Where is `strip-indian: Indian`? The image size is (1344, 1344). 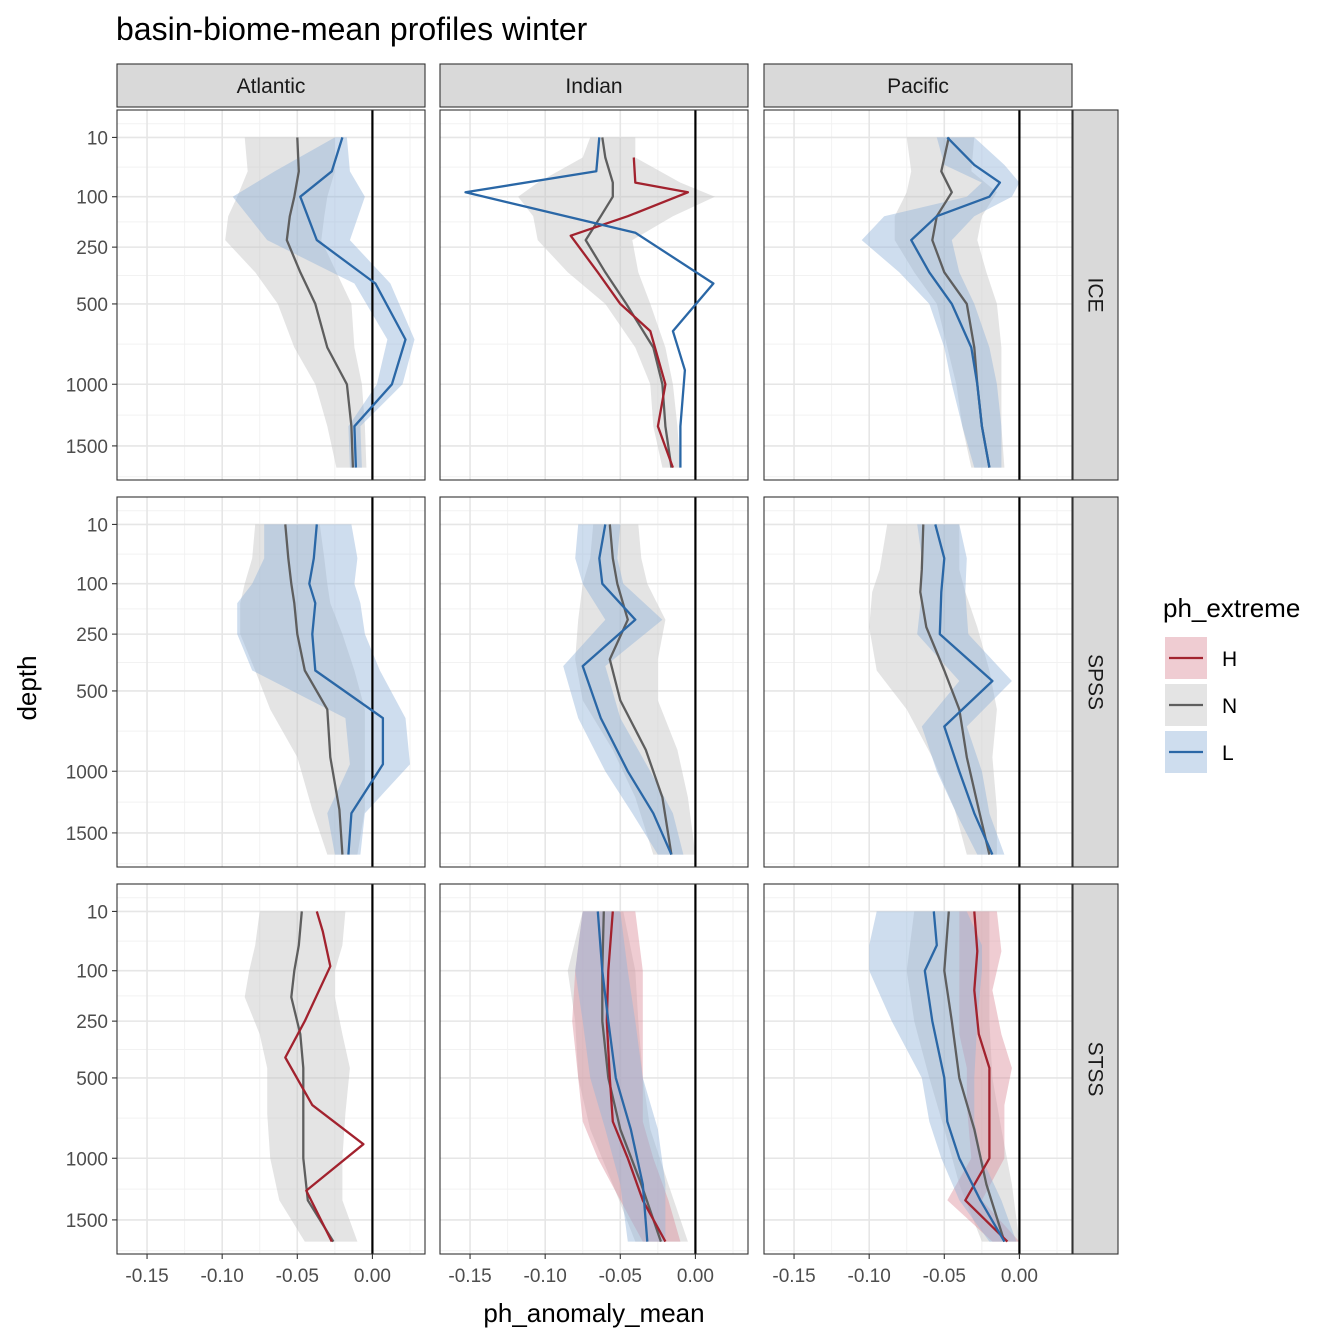
strip-indian: Indian is located at coordinates (594, 85).